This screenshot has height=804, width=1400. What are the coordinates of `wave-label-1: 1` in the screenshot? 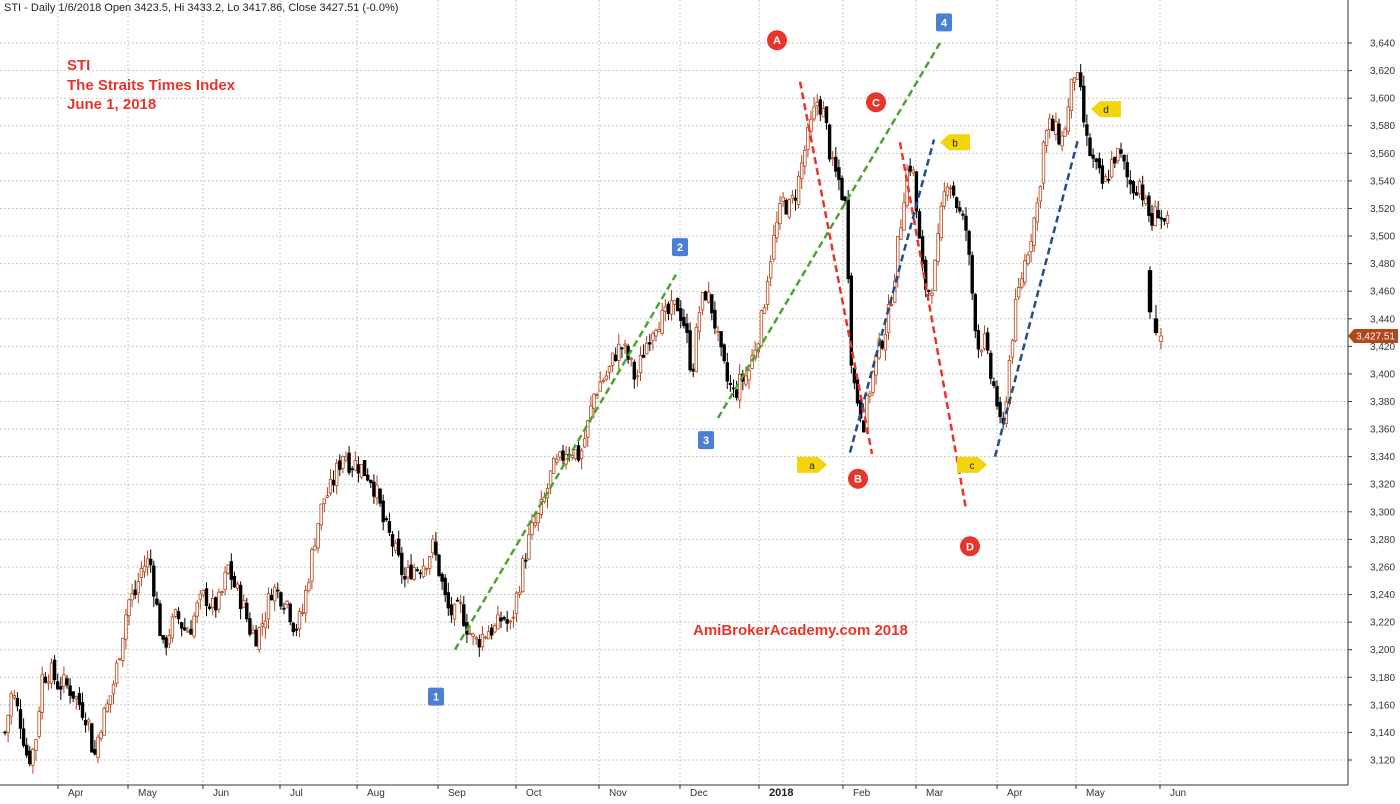 It's located at (436, 698).